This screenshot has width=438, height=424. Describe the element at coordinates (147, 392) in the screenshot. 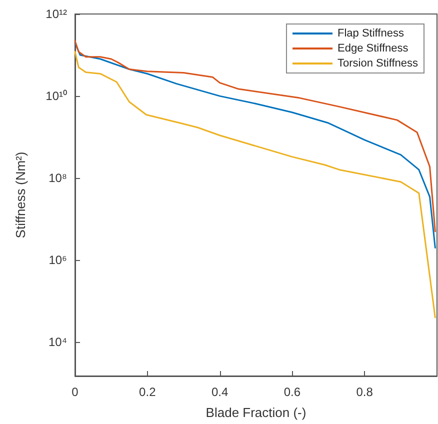

I see `x-tick-label: 0.2` at that location.